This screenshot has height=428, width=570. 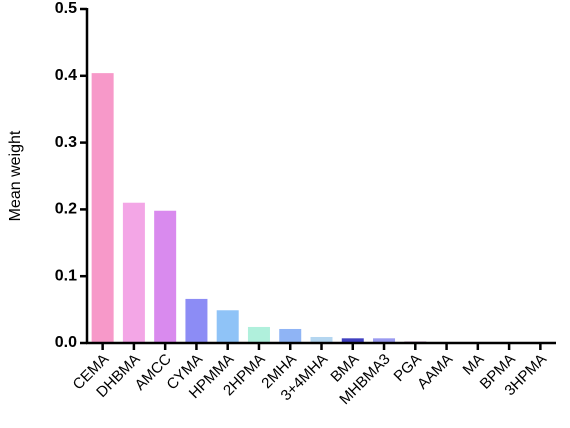 I want to click on y-tick-label: 0.3, so click(x=66, y=142).